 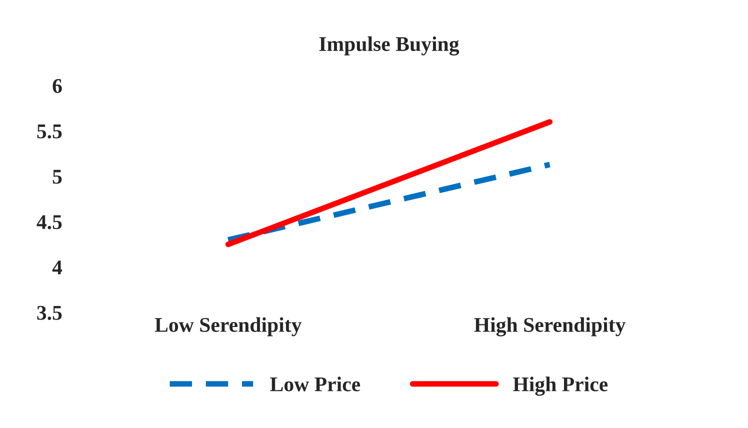 What do you see at coordinates (560, 386) in the screenshot?
I see `legend-label: High Price` at bounding box center [560, 386].